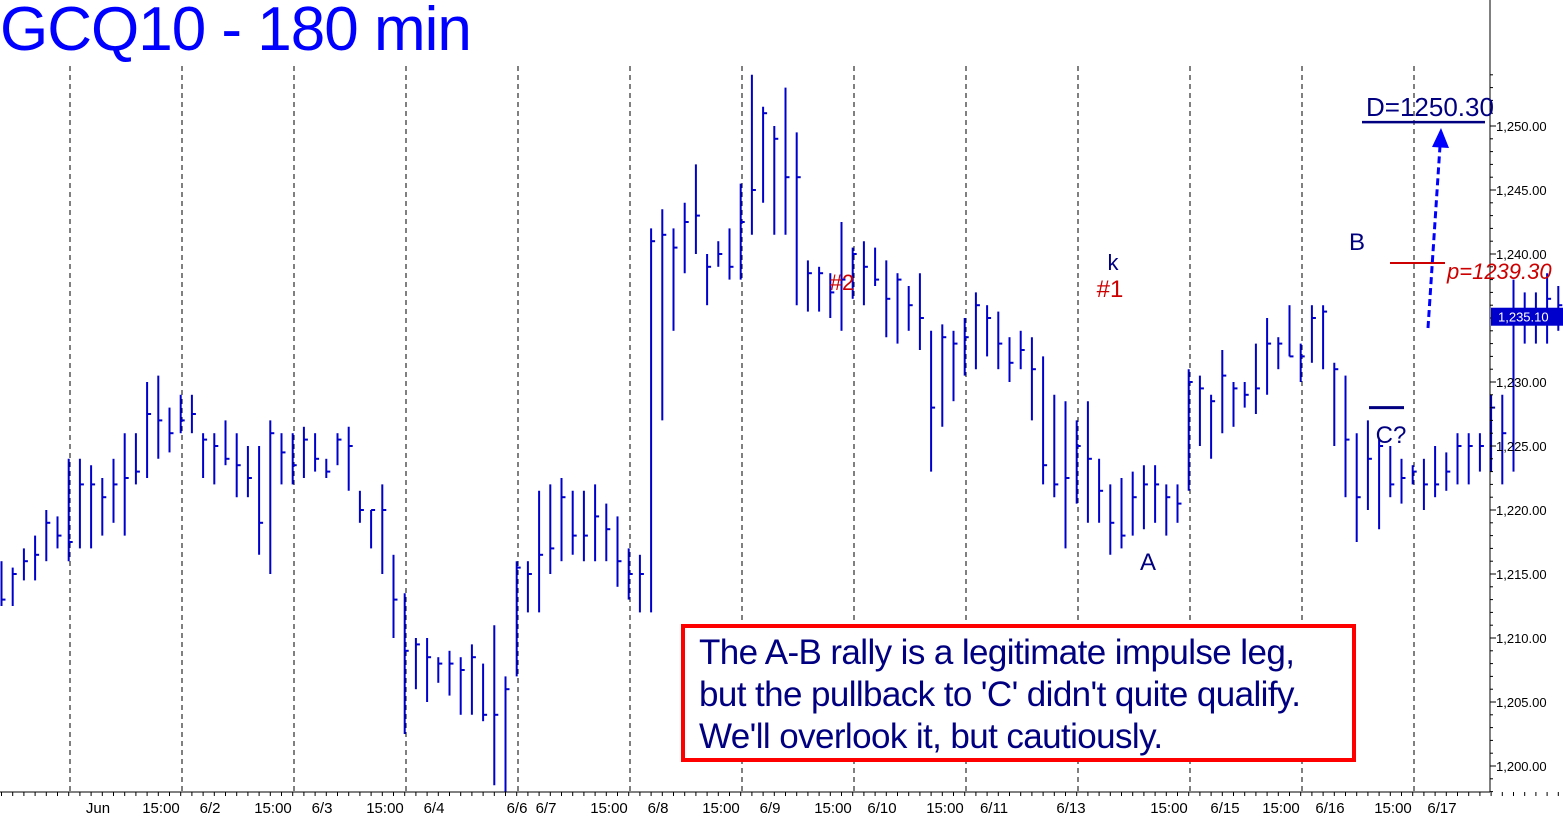 The width and height of the screenshot is (1563, 822). What do you see at coordinates (1391, 435) in the screenshot?
I see `annotation-label: C?` at bounding box center [1391, 435].